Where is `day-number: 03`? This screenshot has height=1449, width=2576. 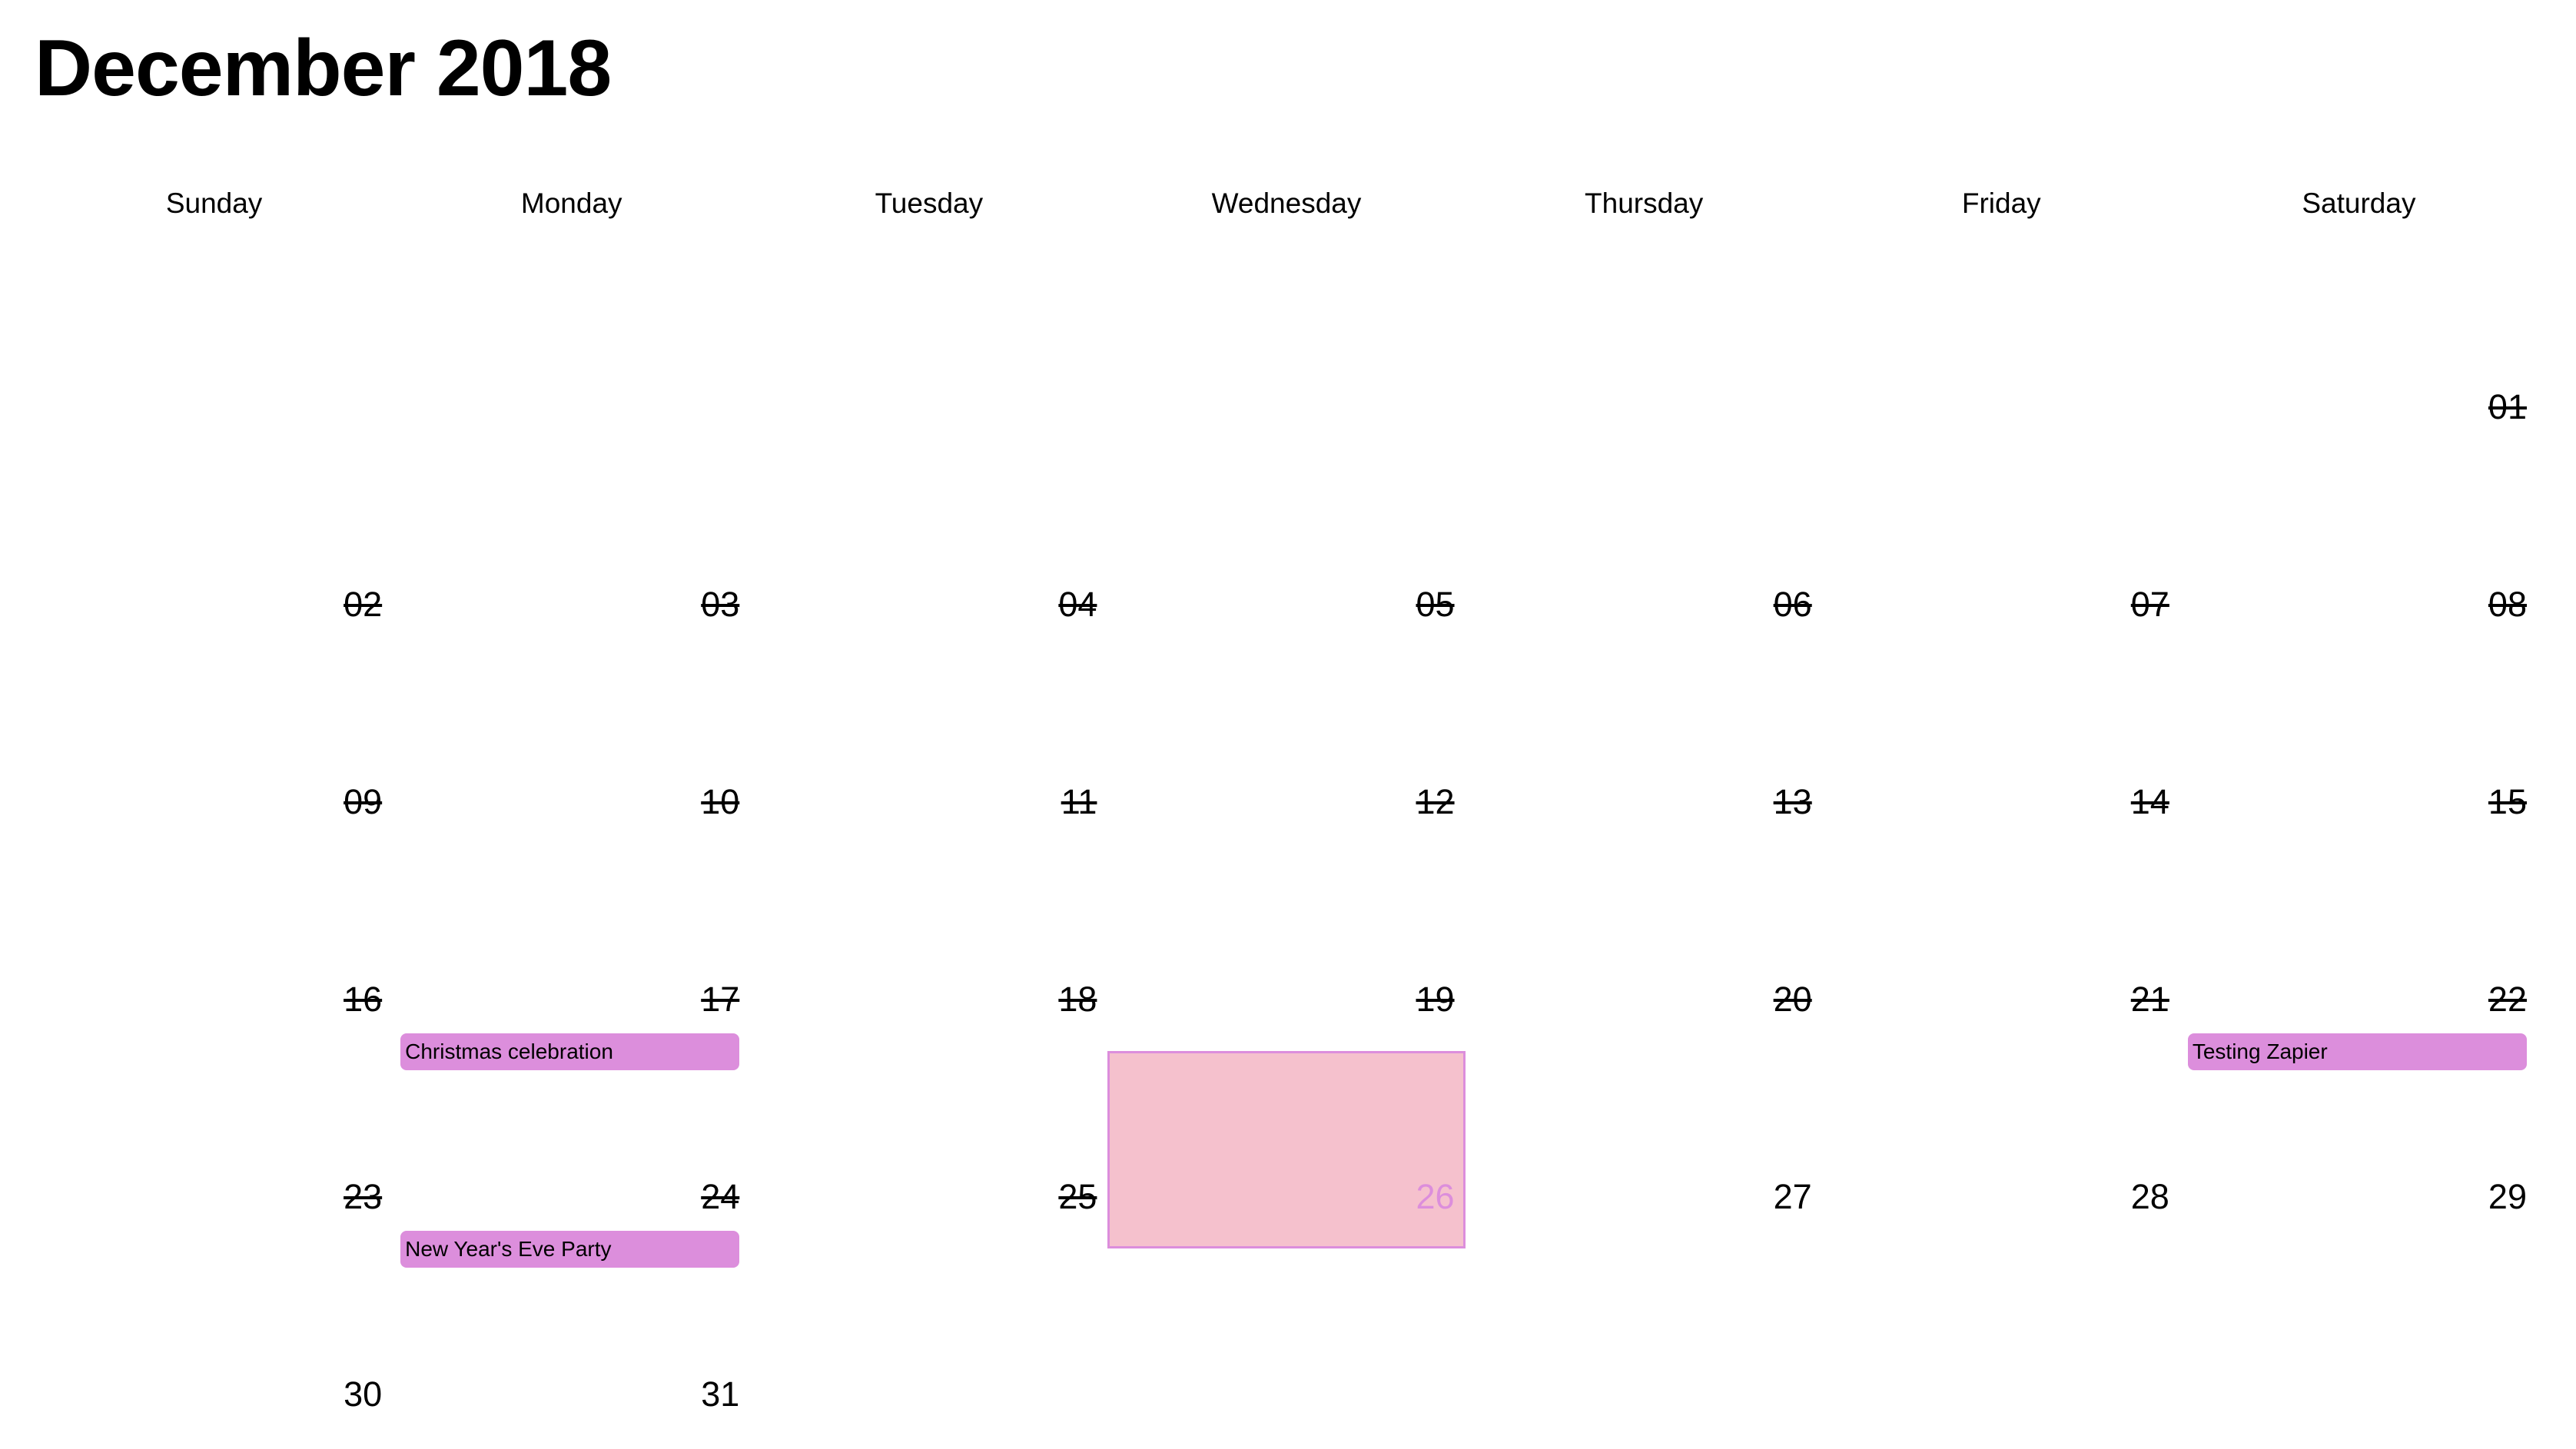 day-number: 03 is located at coordinates (720, 604).